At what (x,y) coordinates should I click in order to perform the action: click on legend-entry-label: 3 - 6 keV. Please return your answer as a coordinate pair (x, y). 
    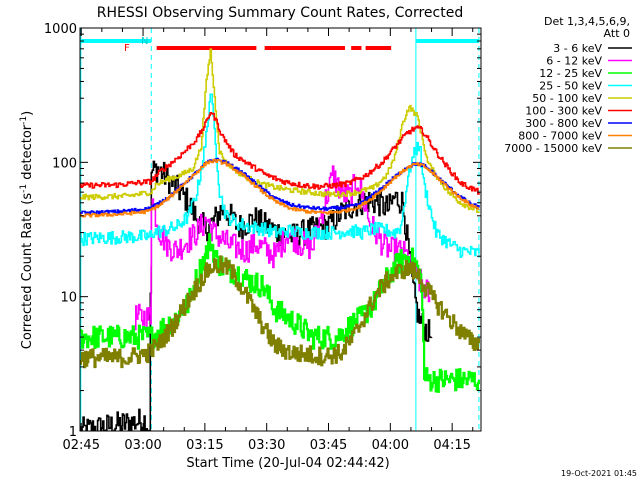
    Looking at the image, I should click on (577, 48).